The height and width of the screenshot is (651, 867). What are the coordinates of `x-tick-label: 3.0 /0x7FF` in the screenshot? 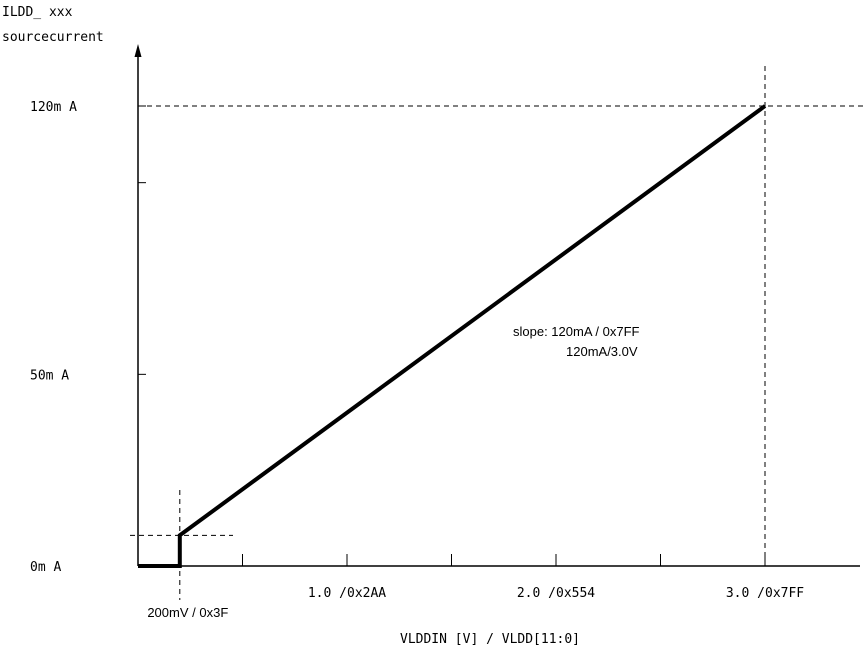 It's located at (765, 593).